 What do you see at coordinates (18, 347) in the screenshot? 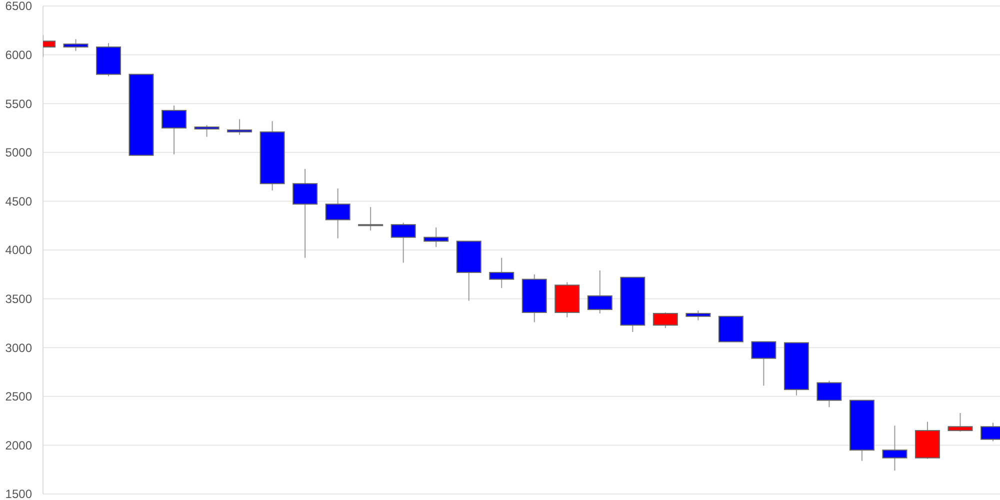
I see `y-tick-label: 3000` at bounding box center [18, 347].